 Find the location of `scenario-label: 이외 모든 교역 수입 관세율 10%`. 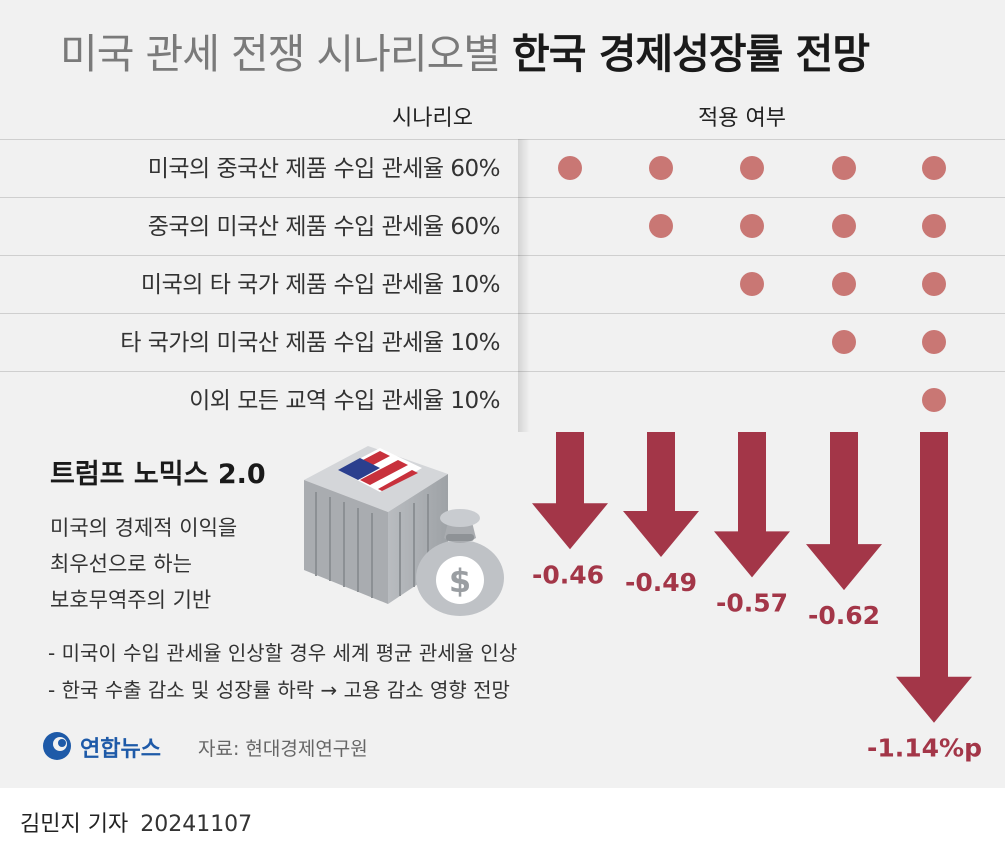

scenario-label: 이외 모든 교역 수입 관세율 10% is located at coordinates (344, 401).